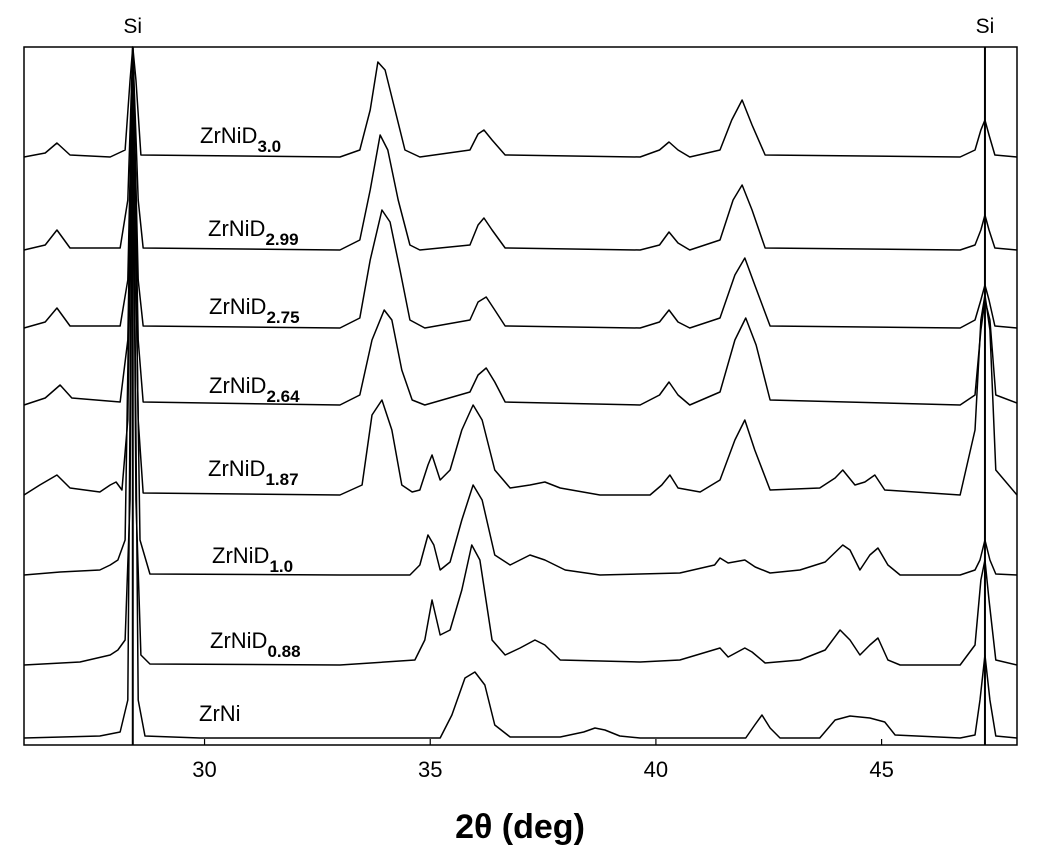 The image size is (1041, 856). Describe the element at coordinates (520, 102) in the screenshot. I see `series-line` at that location.